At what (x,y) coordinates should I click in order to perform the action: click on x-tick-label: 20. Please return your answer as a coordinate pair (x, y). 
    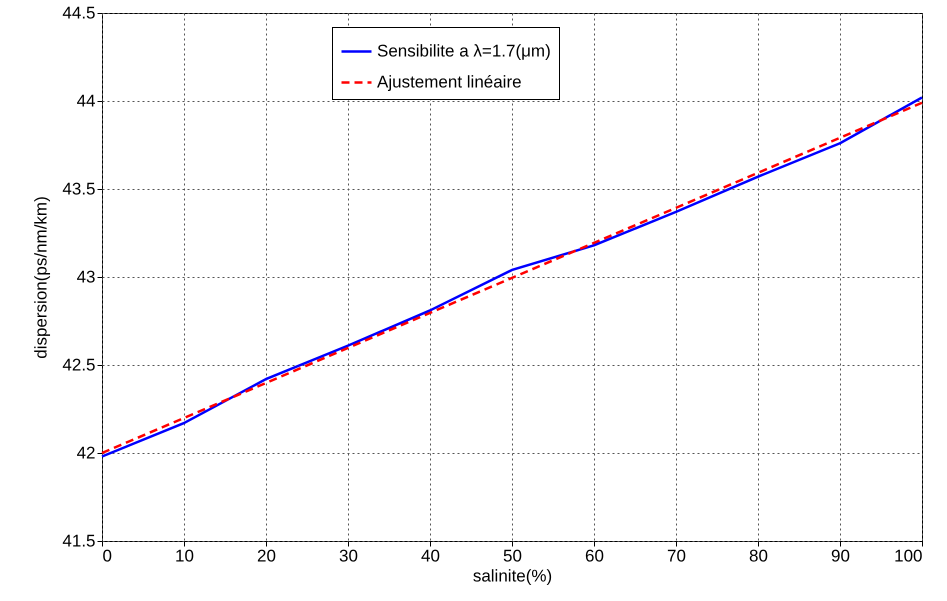
    Looking at the image, I should click on (266, 556).